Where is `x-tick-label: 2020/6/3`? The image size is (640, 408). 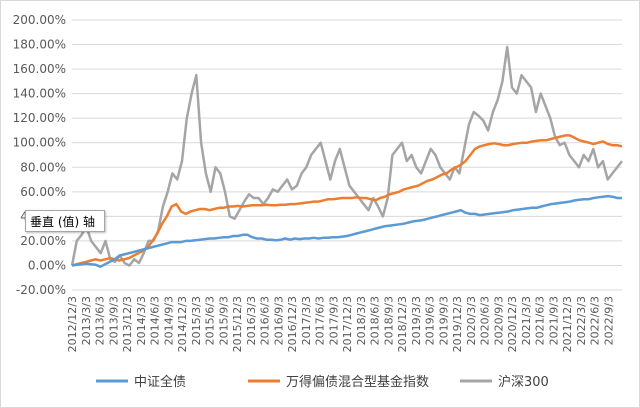 x-tick-label: 2020/6/3 is located at coordinates (485, 320).